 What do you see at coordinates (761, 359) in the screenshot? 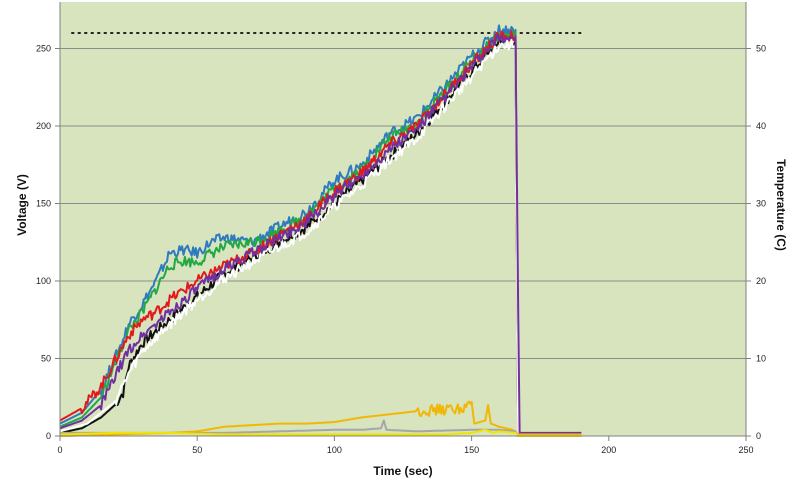
I see `y2-tick-label: 10` at bounding box center [761, 359].